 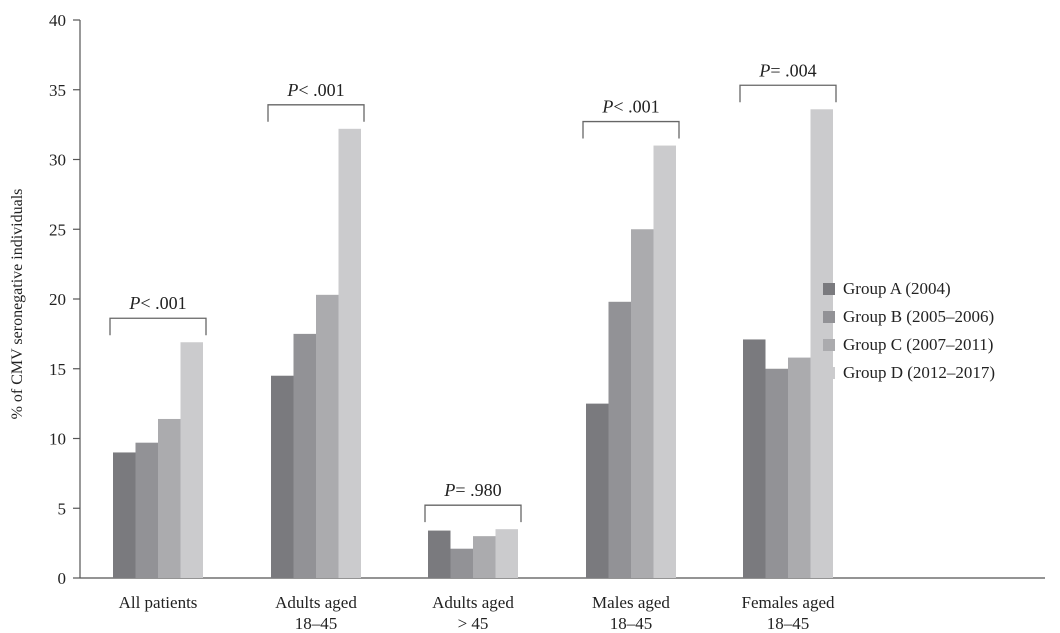 I want to click on y-tick-label: 35, so click(x=57, y=90).